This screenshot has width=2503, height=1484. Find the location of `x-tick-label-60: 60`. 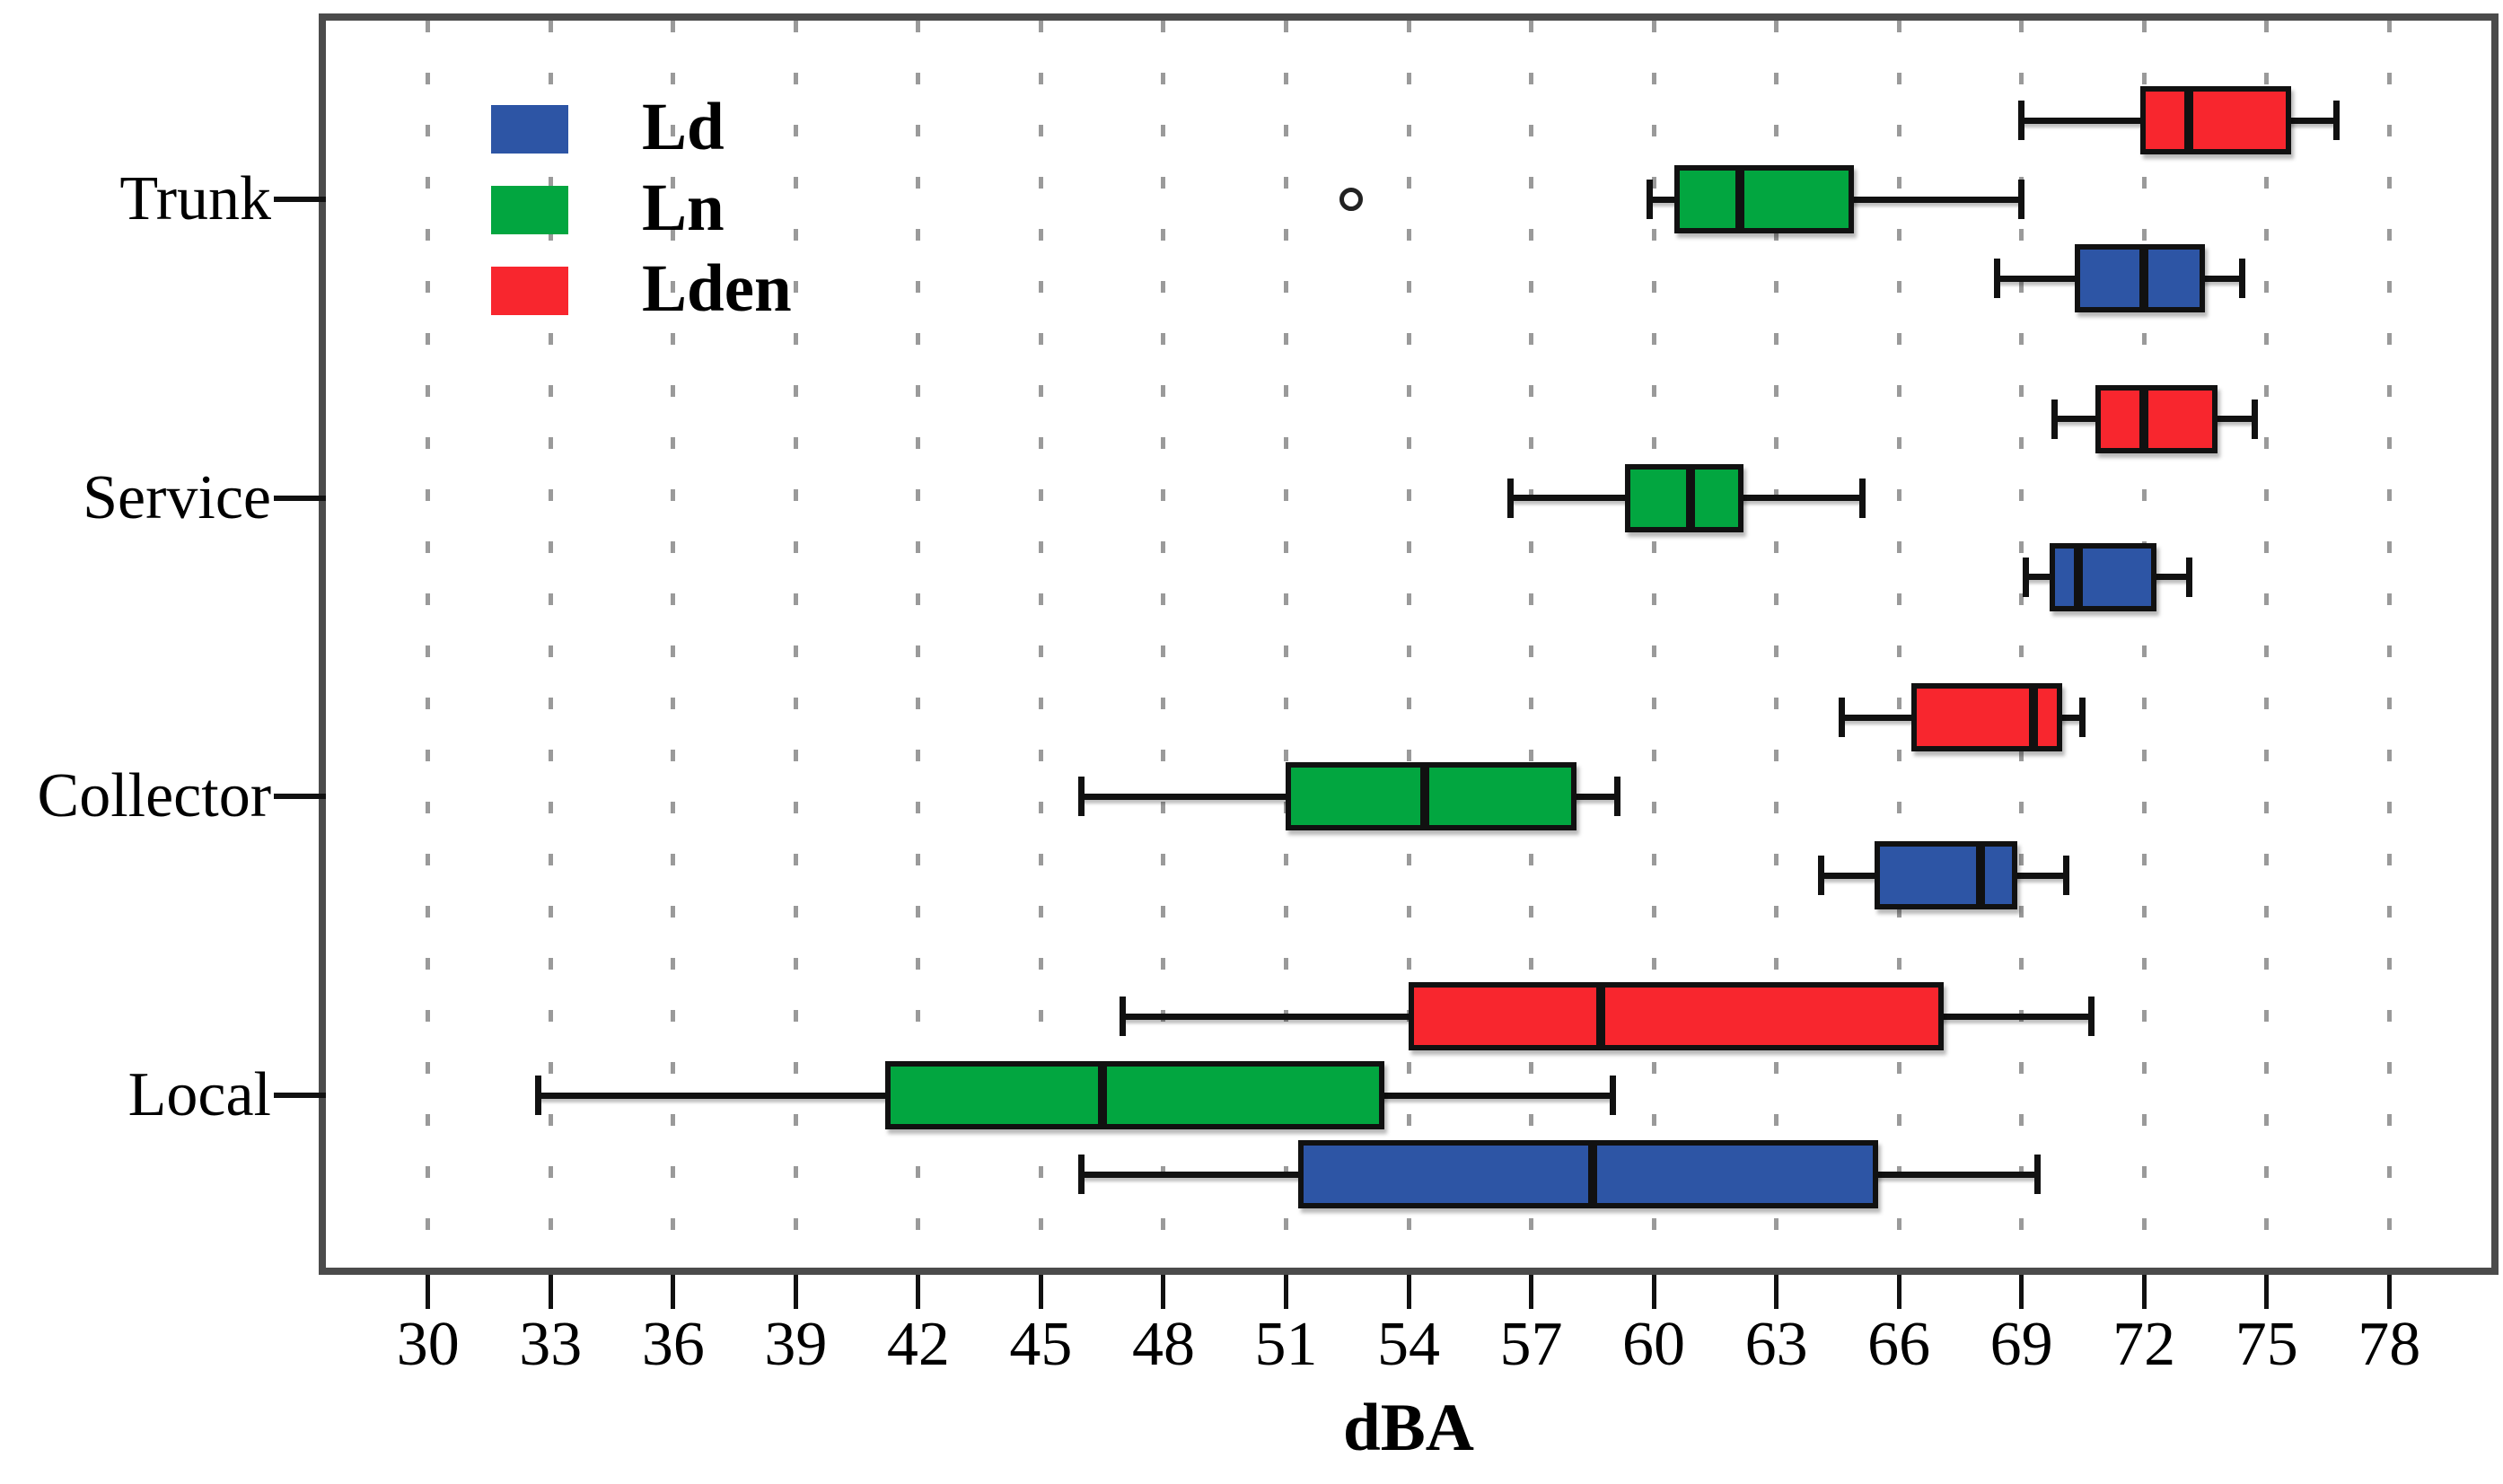

x-tick-label-60: 60 is located at coordinates (1654, 1344).